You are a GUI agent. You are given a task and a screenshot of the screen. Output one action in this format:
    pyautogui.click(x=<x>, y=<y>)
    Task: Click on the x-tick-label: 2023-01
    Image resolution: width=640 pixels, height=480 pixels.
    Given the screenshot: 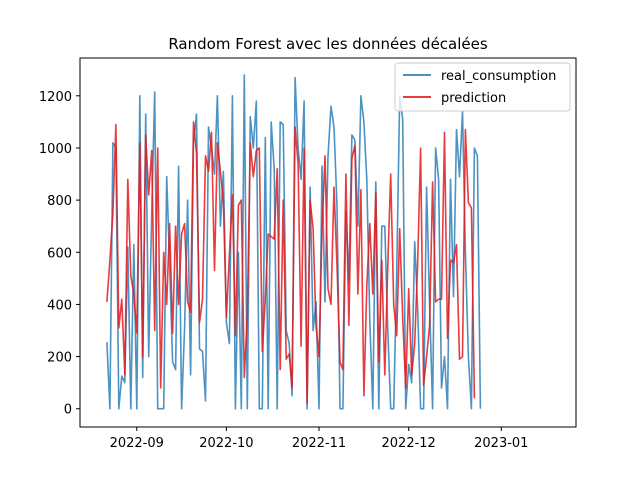 What is the action you would take?
    pyautogui.click(x=501, y=443)
    